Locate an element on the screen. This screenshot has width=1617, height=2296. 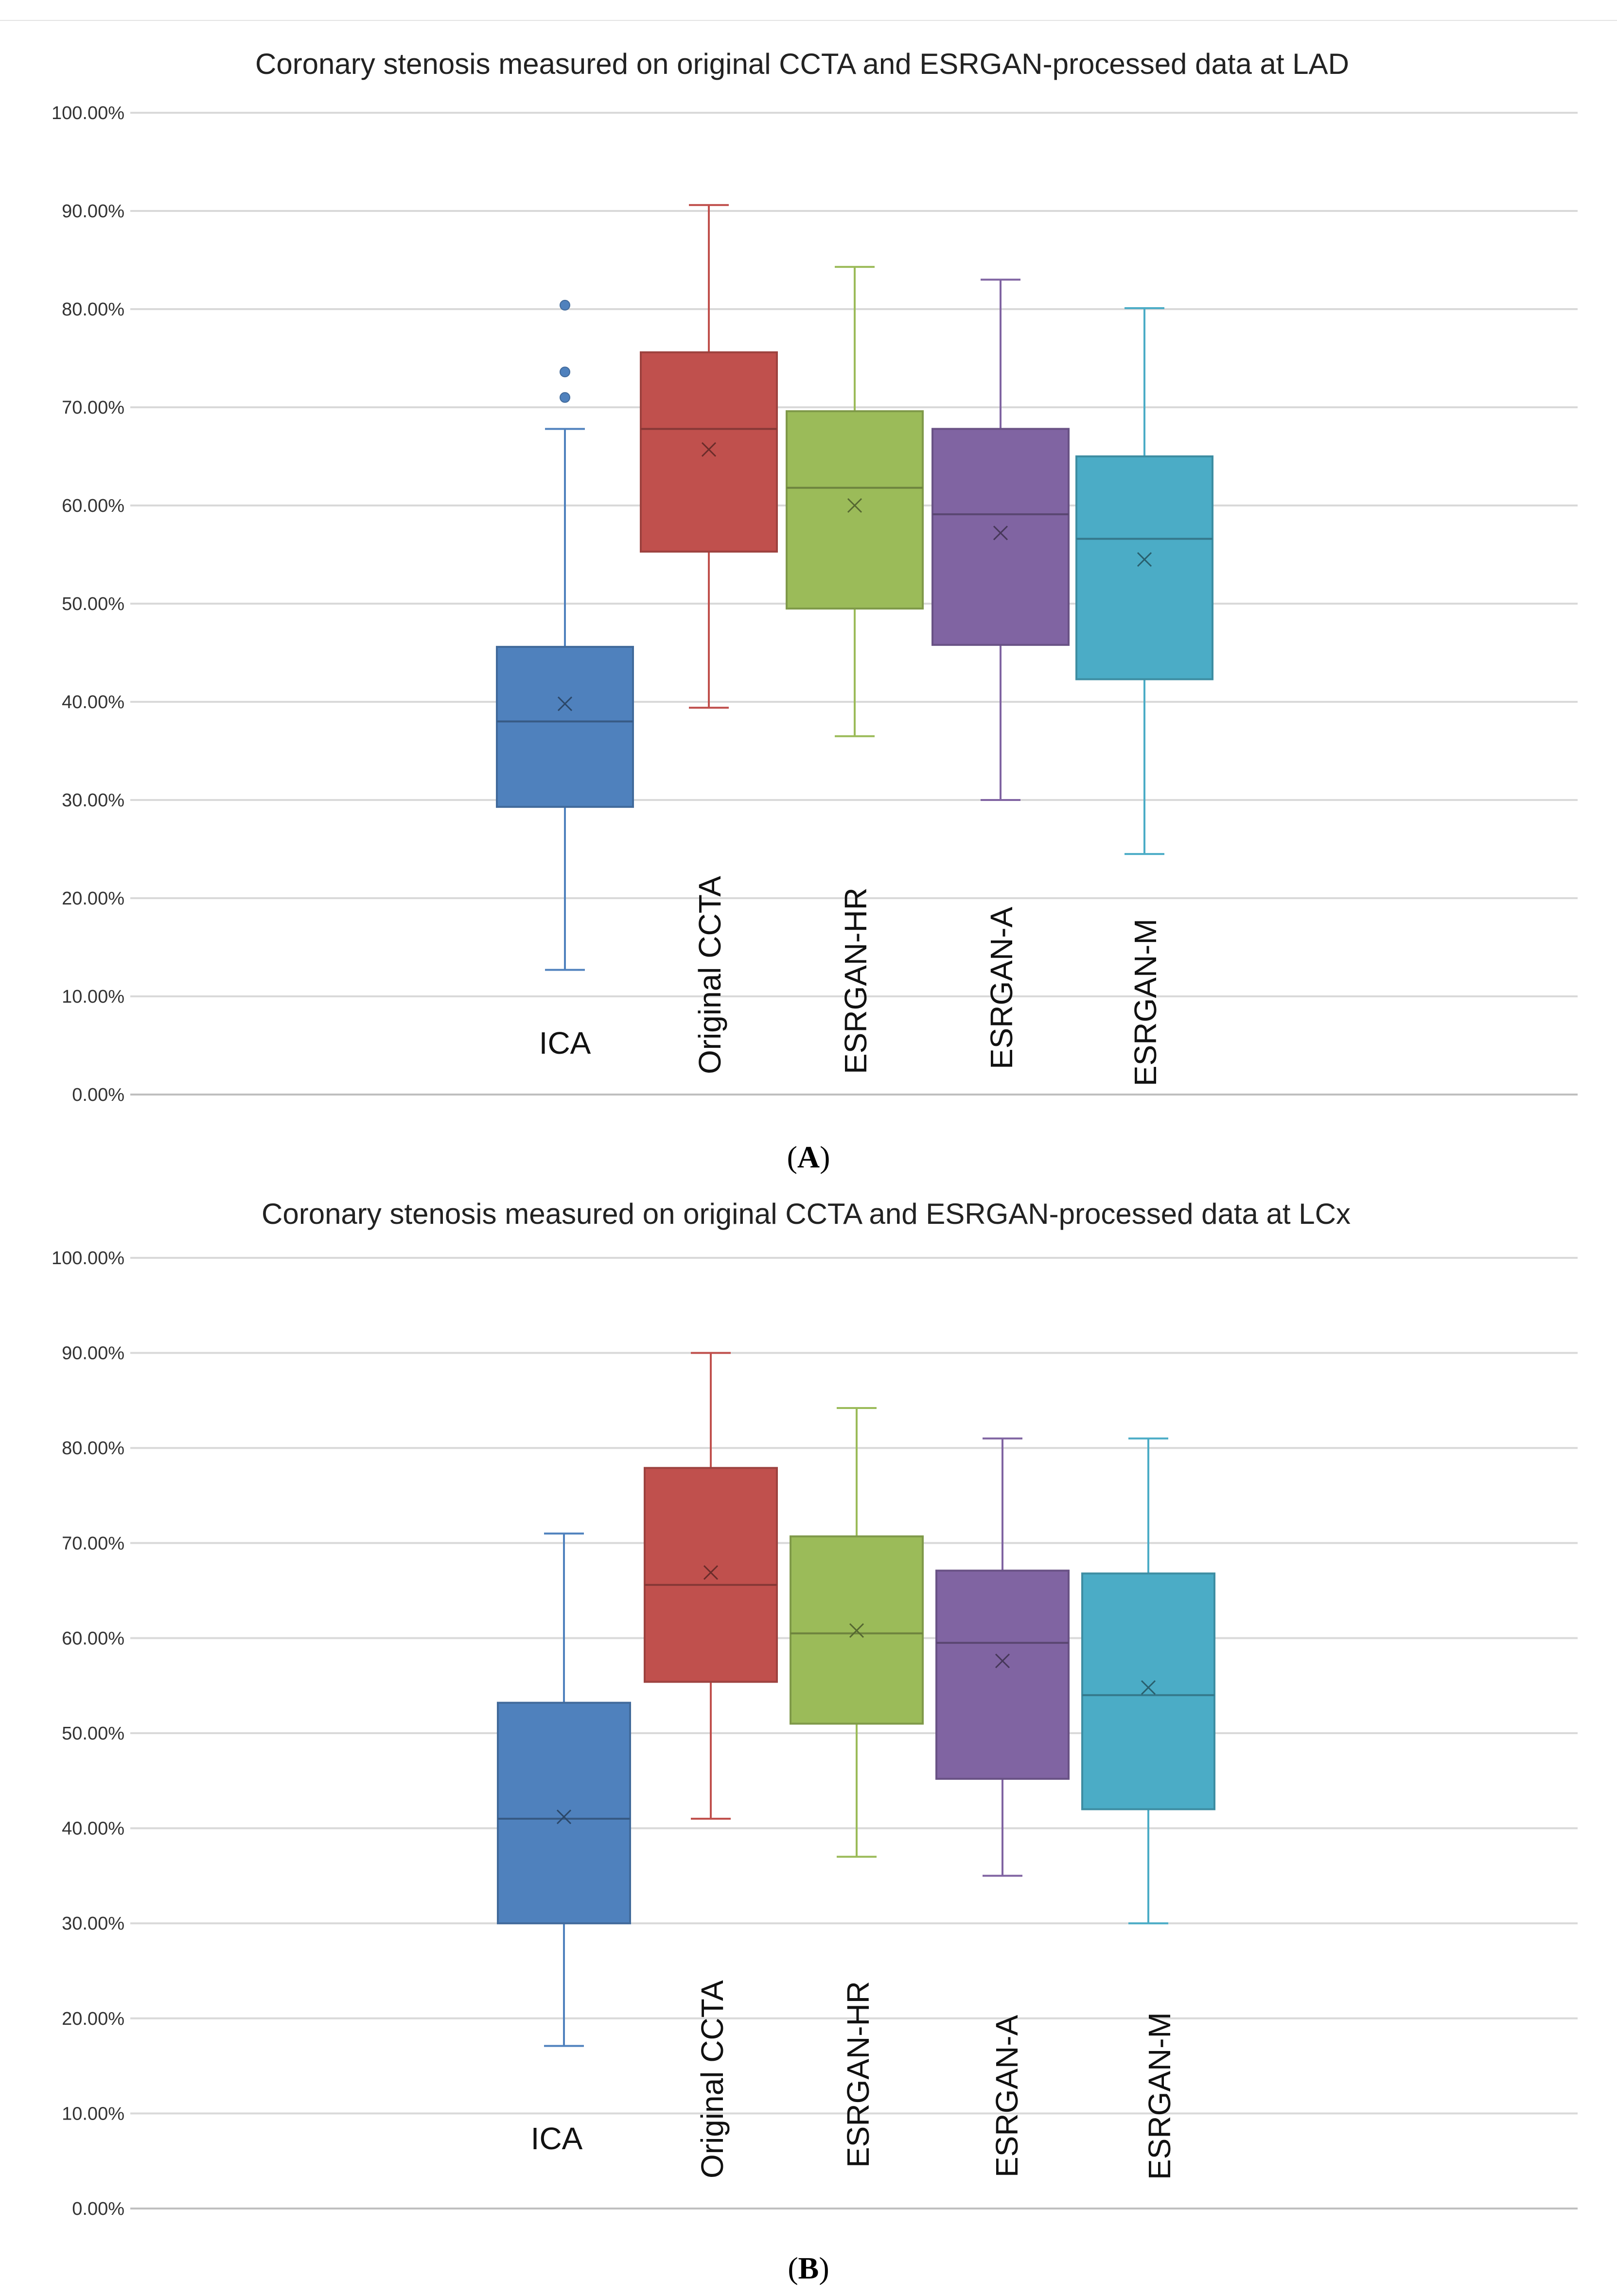
panel-label-a: (A) is located at coordinates (808, 1157).